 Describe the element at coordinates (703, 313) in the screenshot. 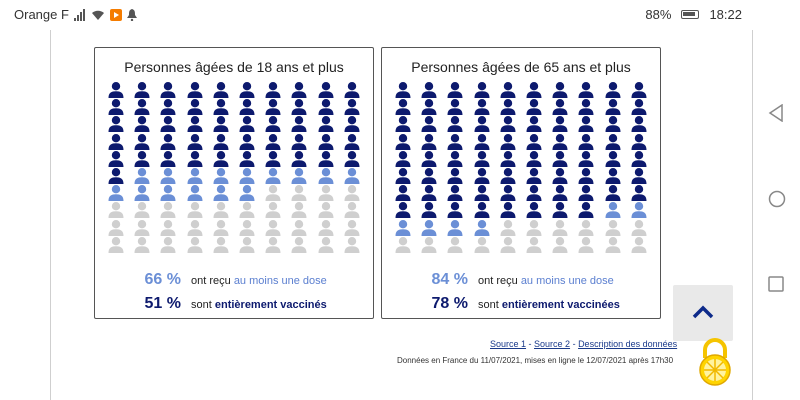

I see `scroll-to-top-button` at that location.